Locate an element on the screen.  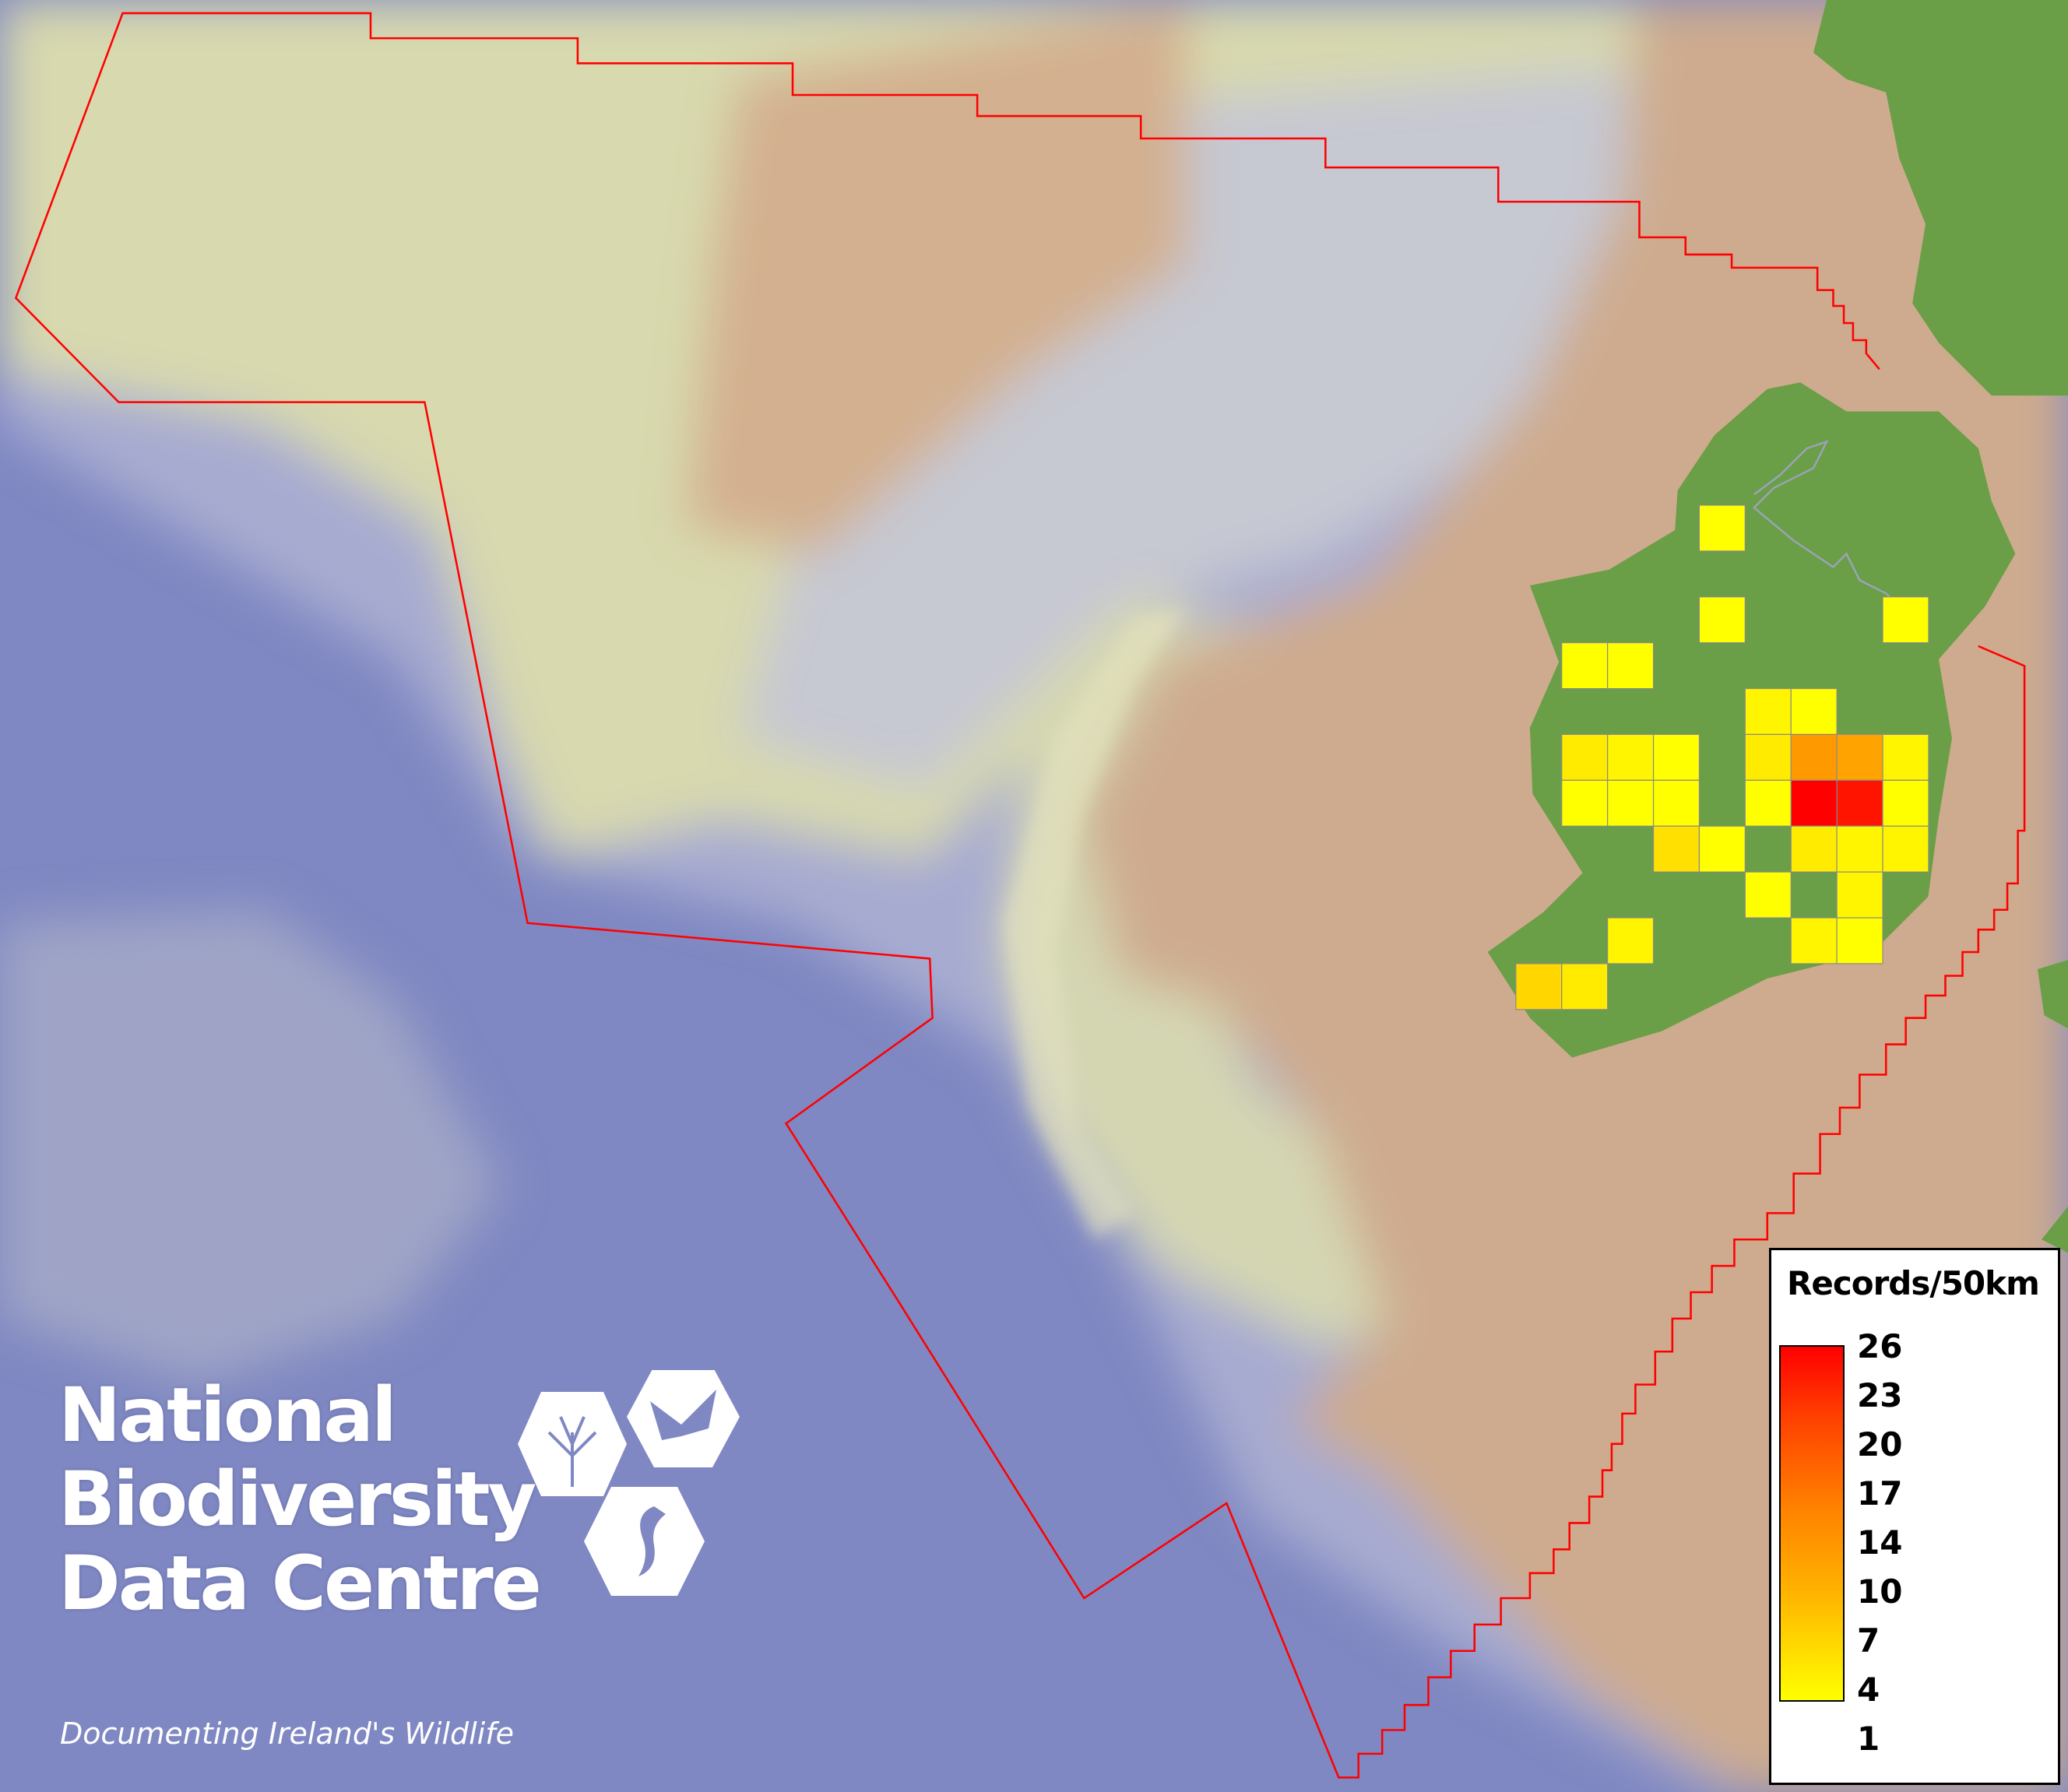
logo-line-data-centre: Data Centre is located at coordinates (300, 1583).